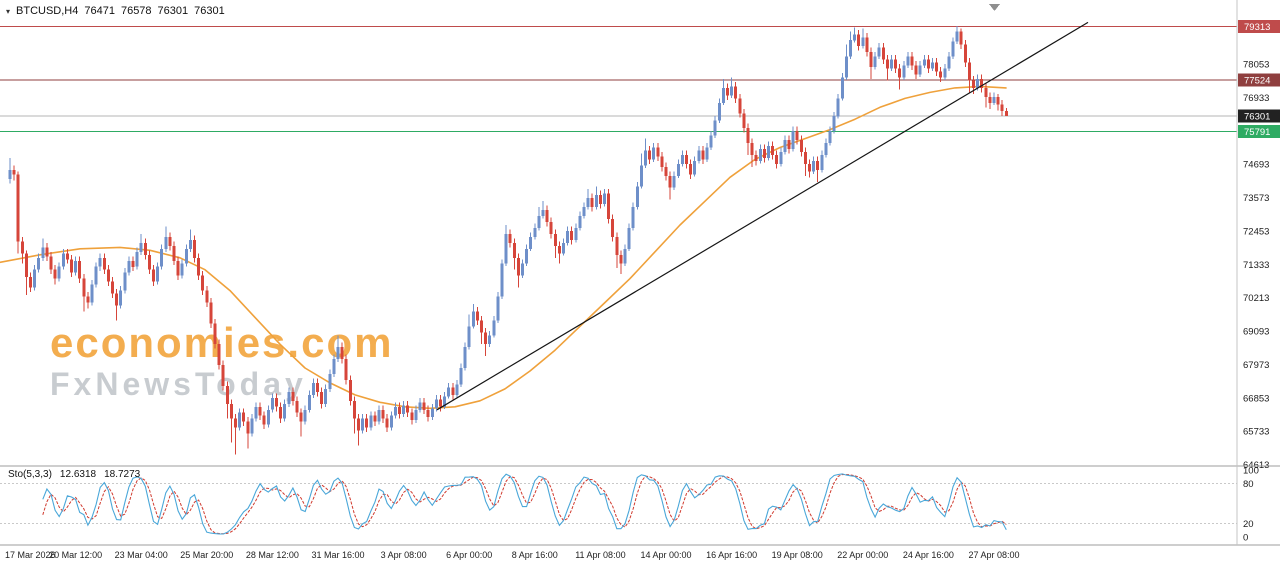 The width and height of the screenshot is (1280, 567). I want to click on stoch-axis-label: 0, so click(1245, 538).